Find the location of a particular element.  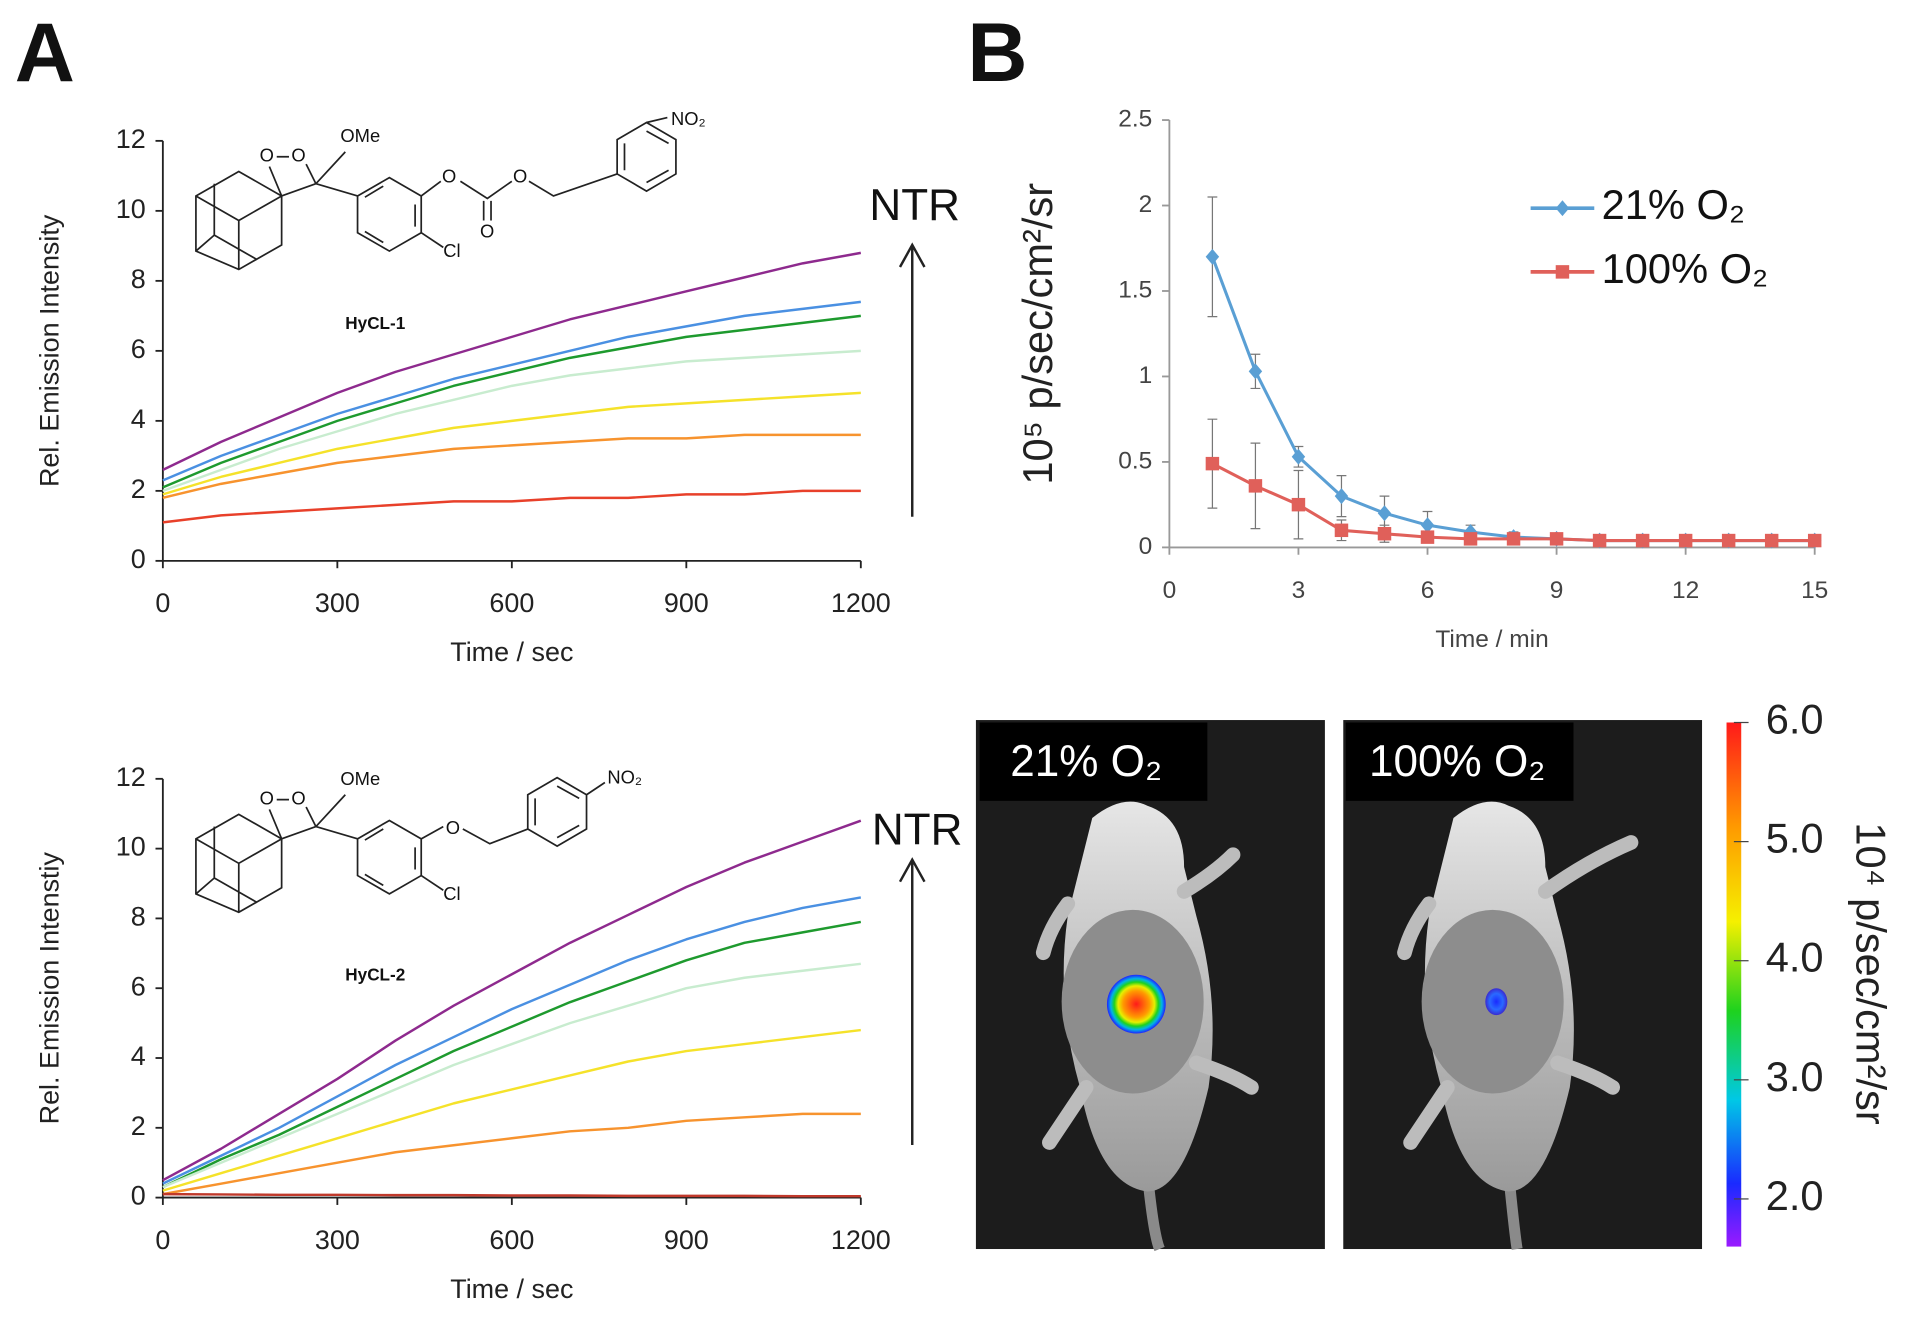

image-label: 100% O₂ is located at coordinates (1457, 761).